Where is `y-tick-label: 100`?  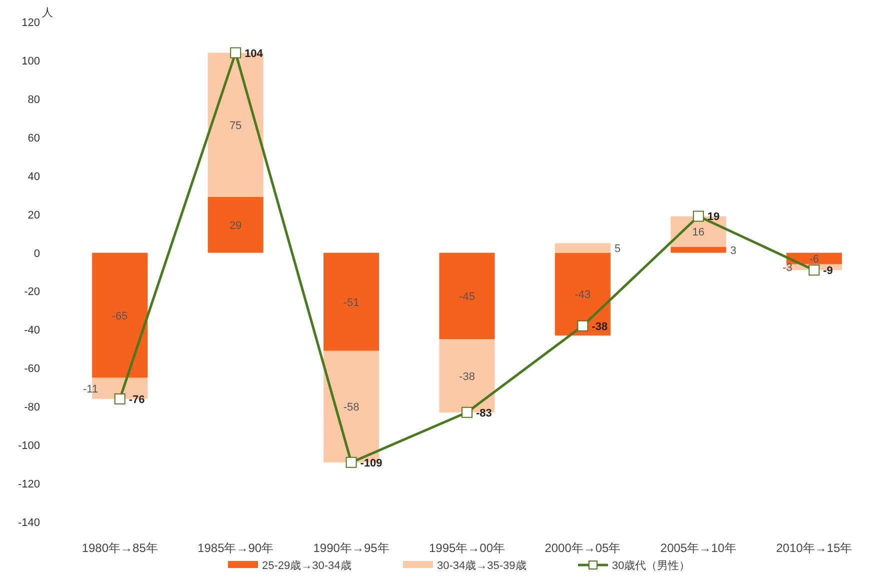
y-tick-label: 100 is located at coordinates (31, 61).